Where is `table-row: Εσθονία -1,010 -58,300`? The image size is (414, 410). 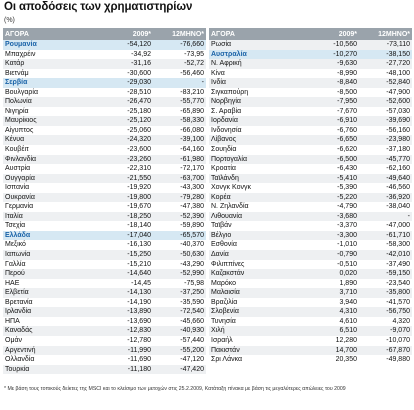
table-row: Εσθονία -1,010 -58,300 is located at coordinates (310, 245).